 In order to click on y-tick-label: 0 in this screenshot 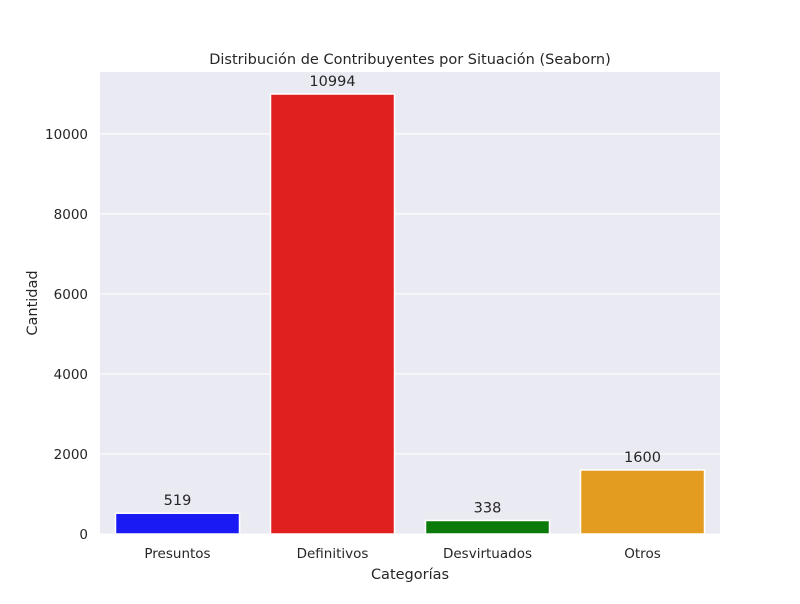, I will do `click(83, 535)`.